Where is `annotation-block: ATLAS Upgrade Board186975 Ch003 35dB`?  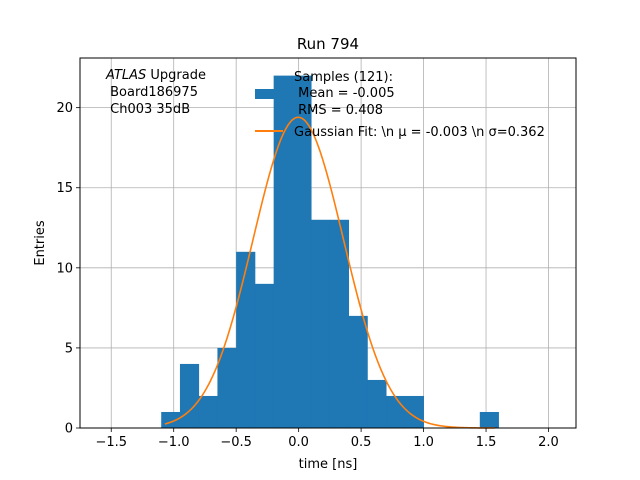
annotation-block: ATLAS Upgrade Board186975 Ch003 35dB is located at coordinates (155, 92).